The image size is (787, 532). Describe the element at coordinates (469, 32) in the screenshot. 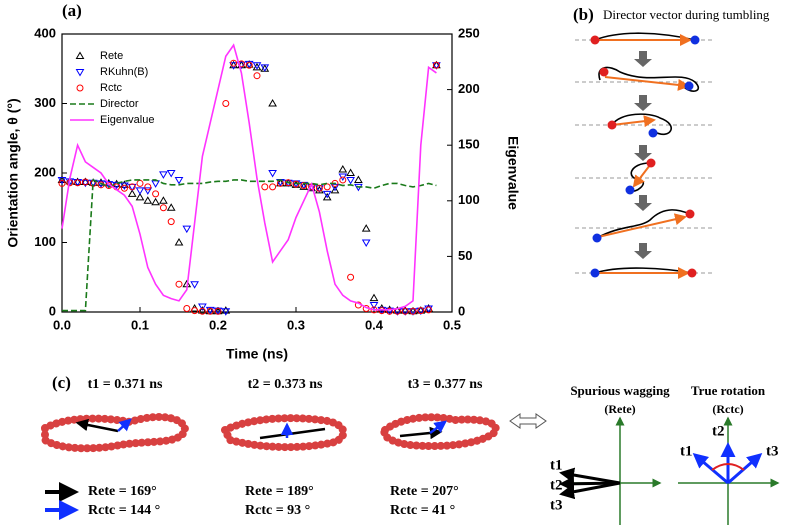

I see `y2-tick-label: 250` at that location.